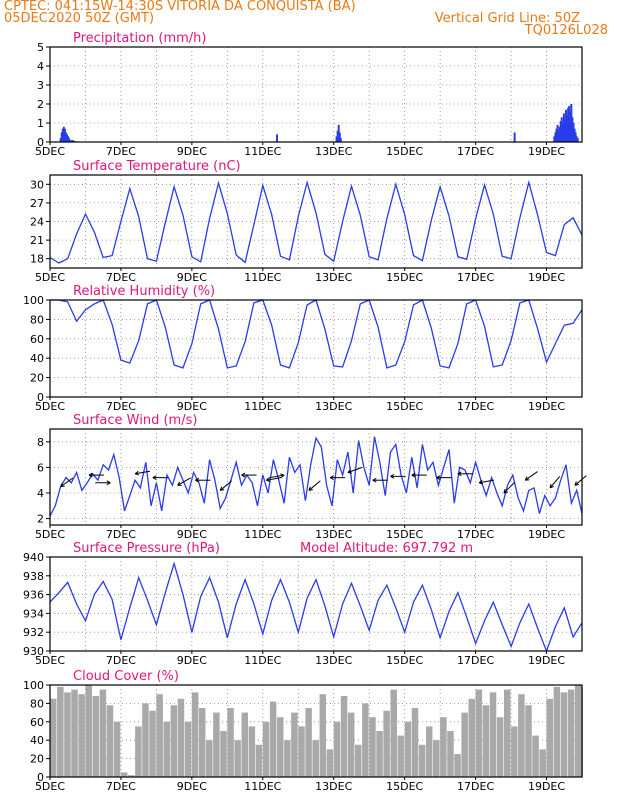 Image resolution: width=618 pixels, height=800 pixels. Describe the element at coordinates (40, 777) in the screenshot. I see `cloud-ytick-label: 0` at that location.